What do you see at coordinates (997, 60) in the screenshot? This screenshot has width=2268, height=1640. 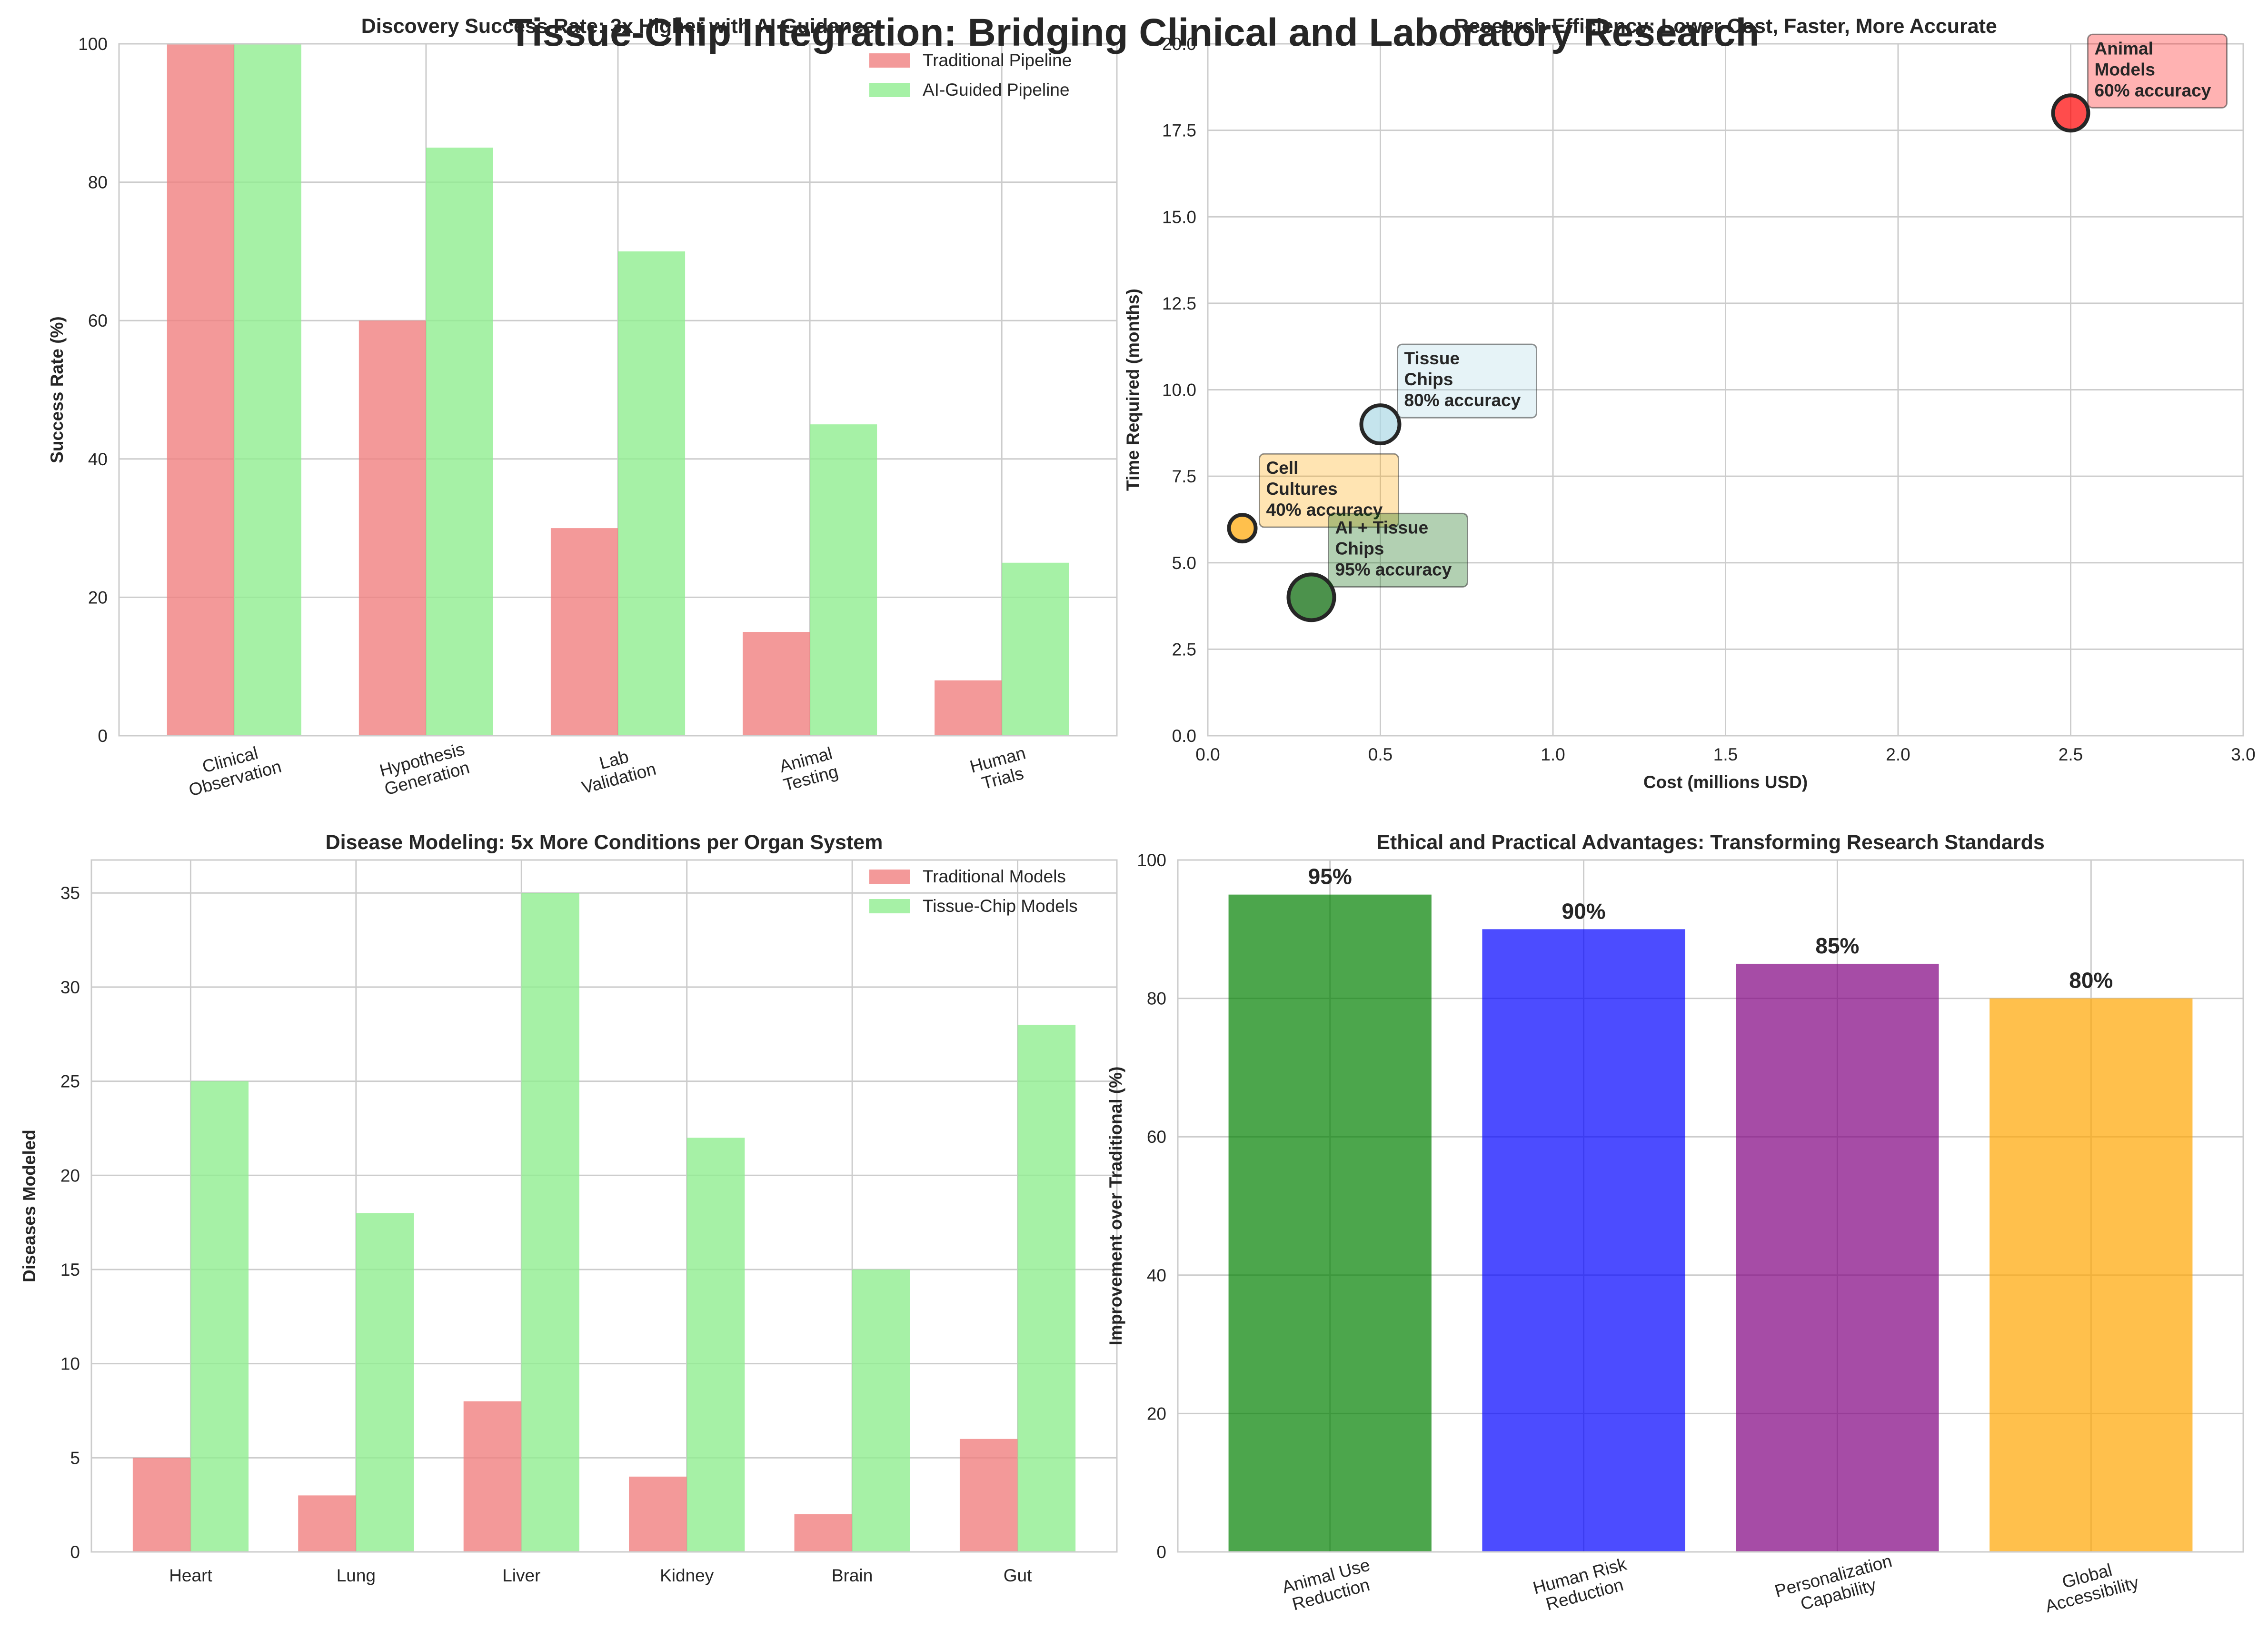 I see `legend-label: Traditional Pipeline` at bounding box center [997, 60].